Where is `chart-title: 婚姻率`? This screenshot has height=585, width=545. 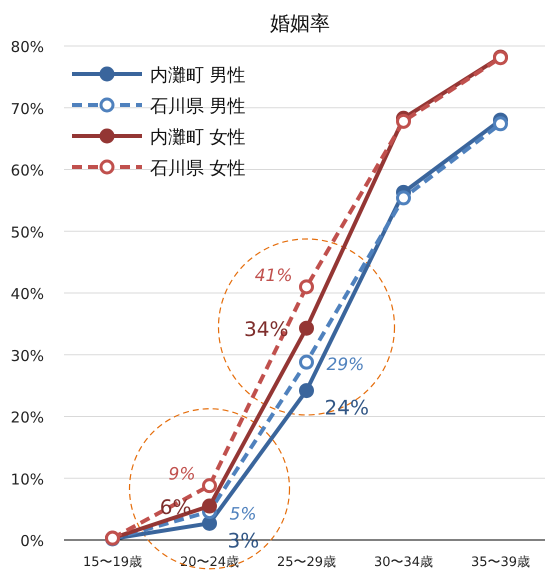
chart-title: 婚姻率 is located at coordinates (300, 23).